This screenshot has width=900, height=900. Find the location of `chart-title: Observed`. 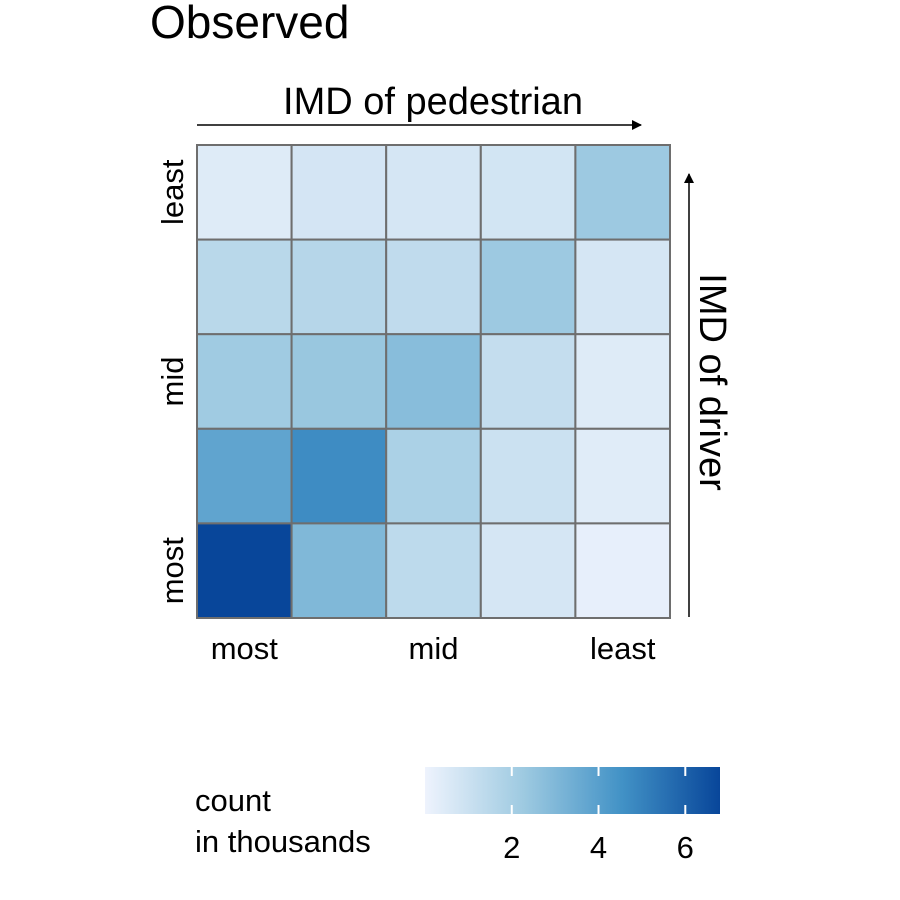

chart-title: Observed is located at coordinates (249, 24).